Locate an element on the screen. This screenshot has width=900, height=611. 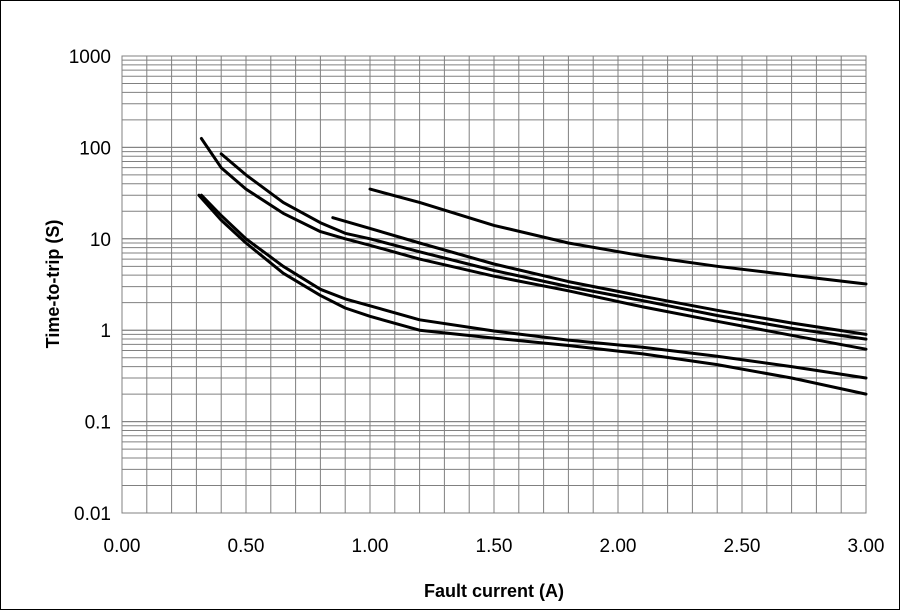
x-tick-label: 0.00 is located at coordinates (122, 546).